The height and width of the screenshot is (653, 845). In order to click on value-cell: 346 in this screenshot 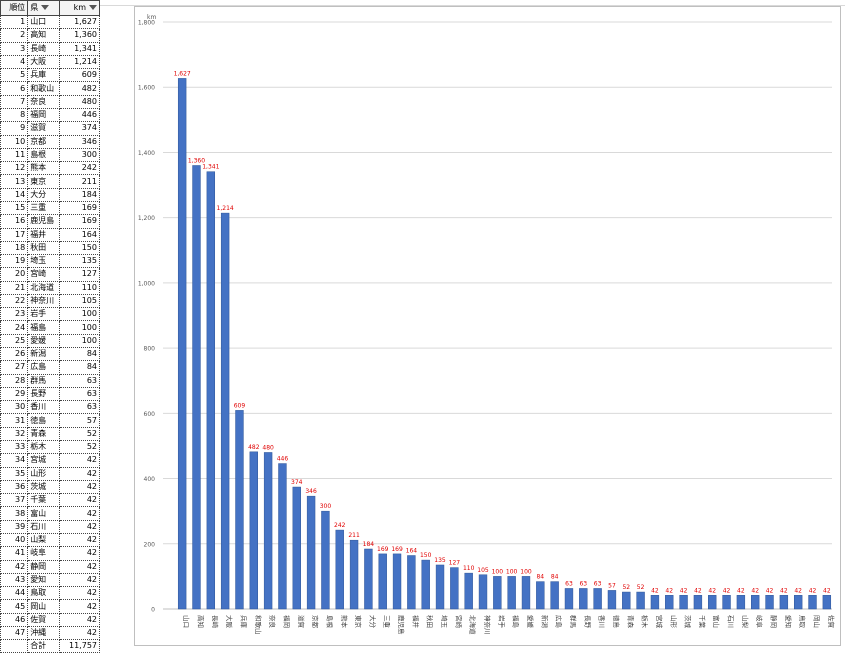, I will do `click(79, 141)`.